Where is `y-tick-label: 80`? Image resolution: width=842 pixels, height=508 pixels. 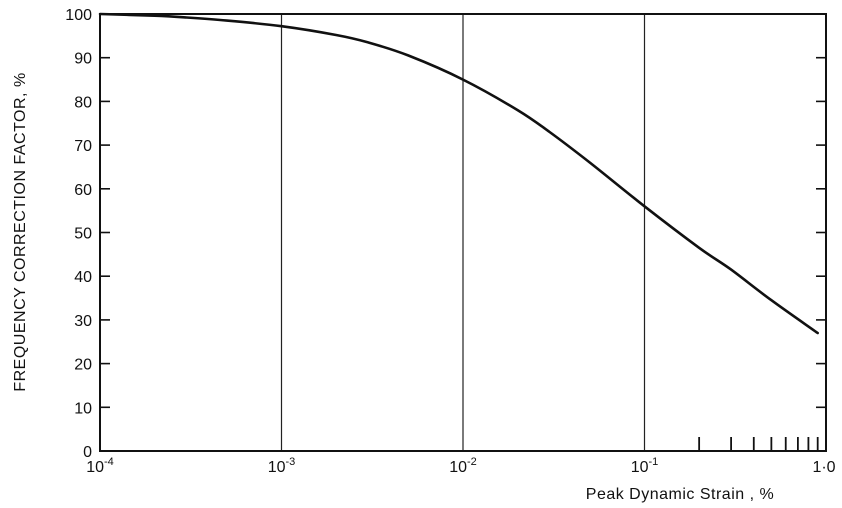 y-tick-label: 80 is located at coordinates (83, 102).